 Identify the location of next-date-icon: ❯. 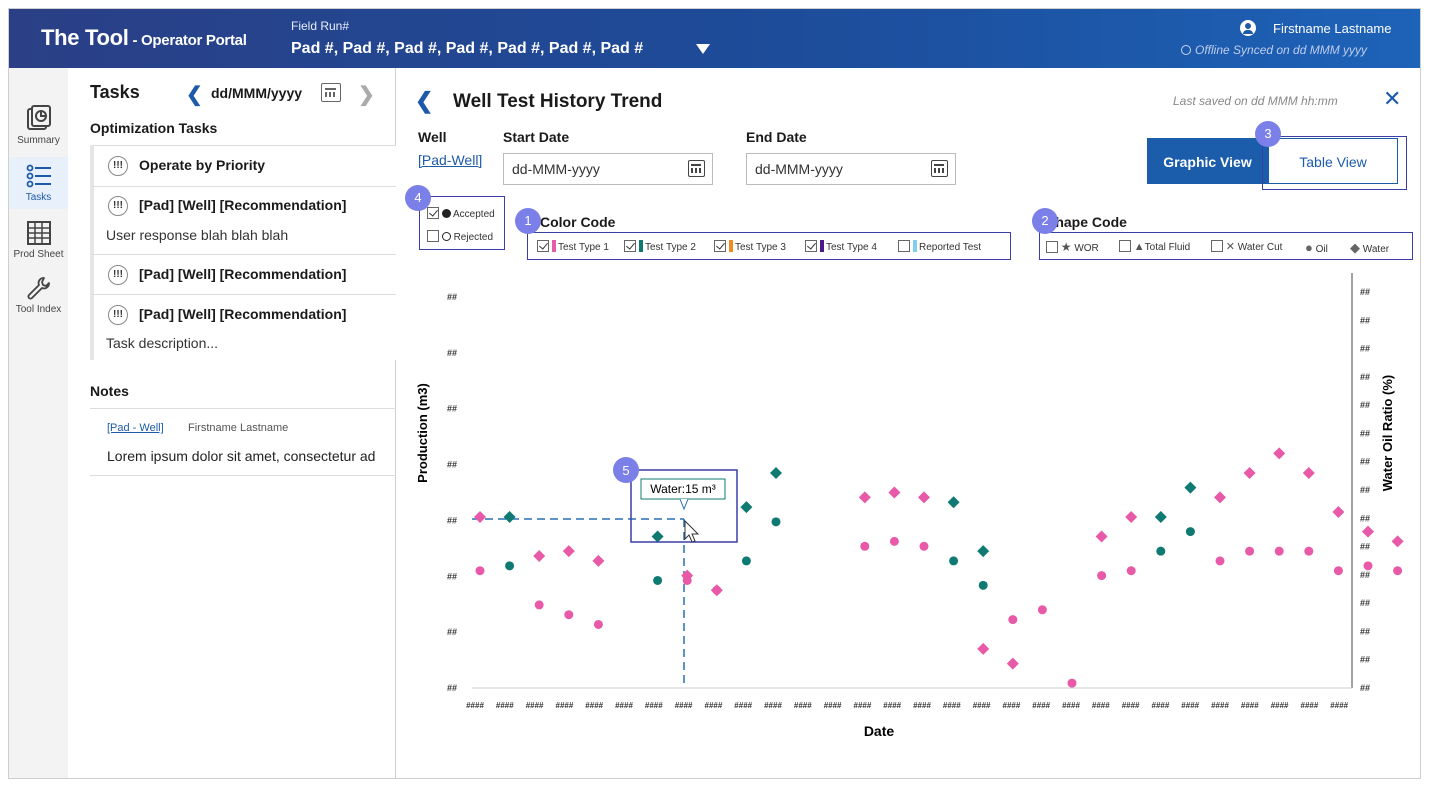
(366, 95).